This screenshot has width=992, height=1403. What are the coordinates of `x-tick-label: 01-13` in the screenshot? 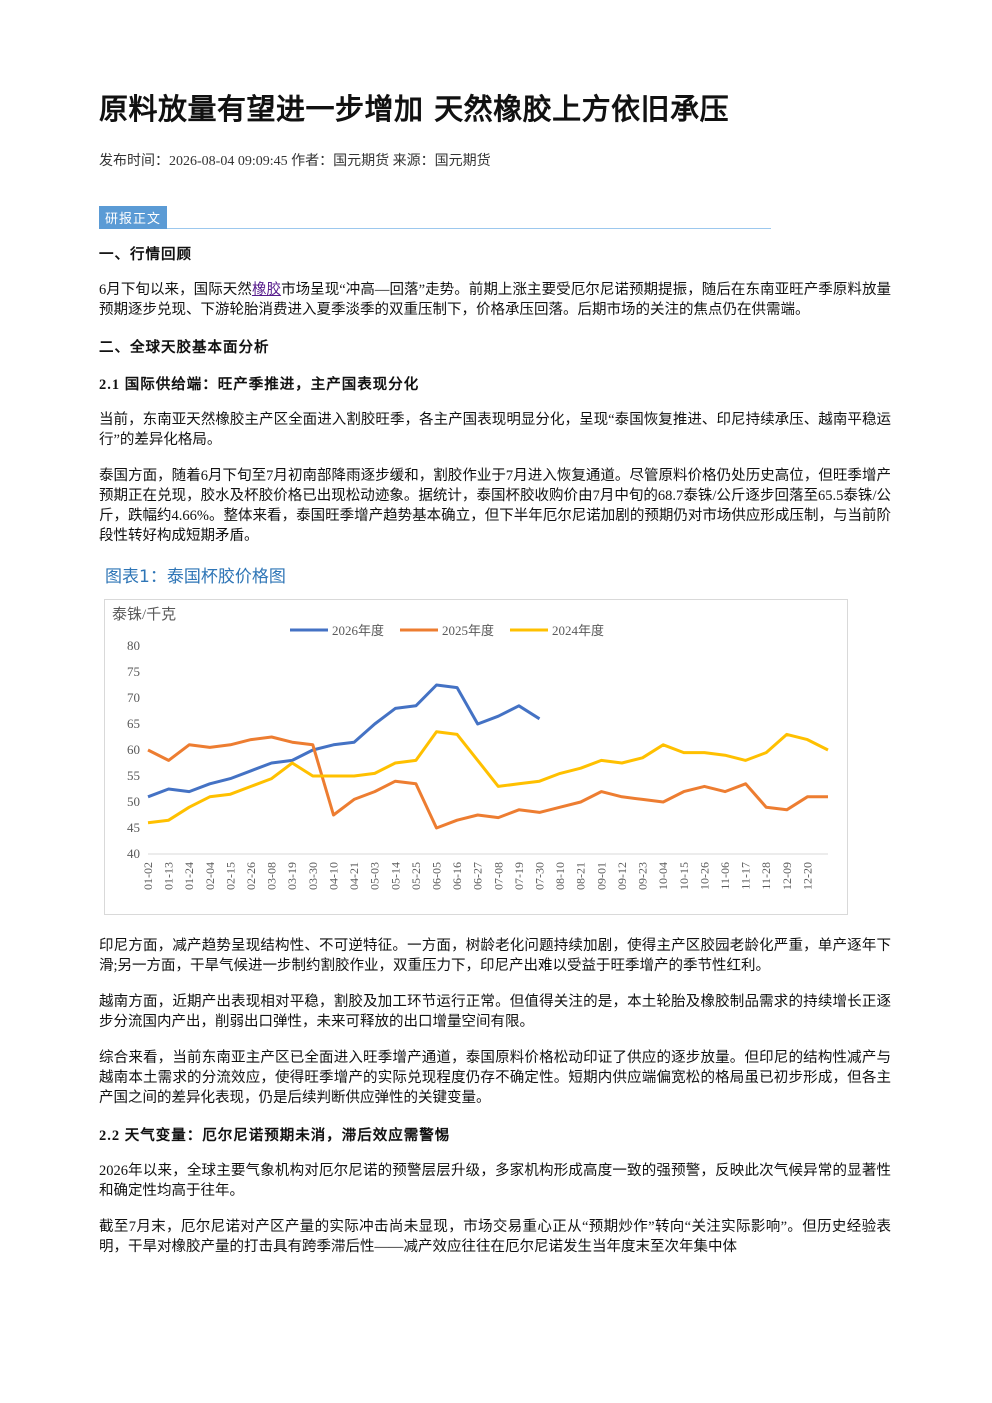 It's located at (169, 876).